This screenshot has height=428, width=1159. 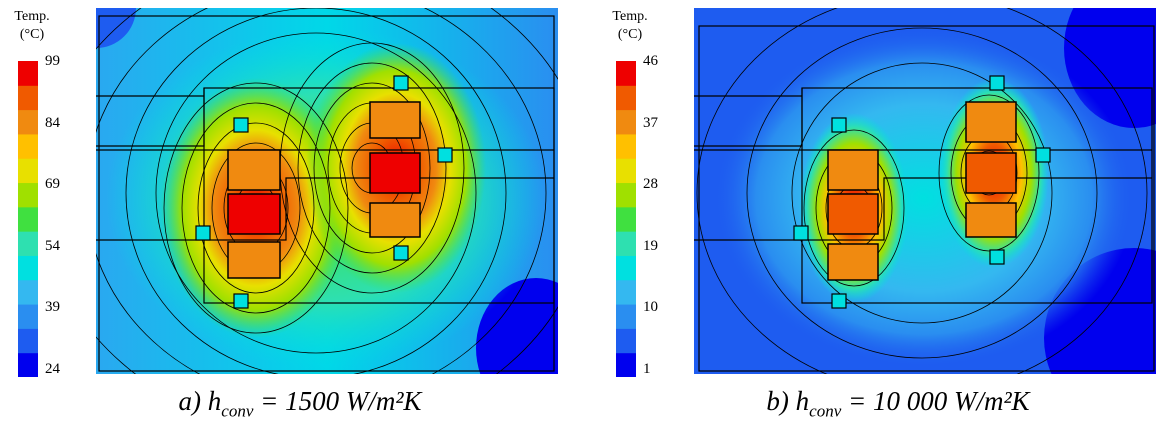 What do you see at coordinates (52, 246) in the screenshot?
I see `colorbar-tick-label: 54` at bounding box center [52, 246].